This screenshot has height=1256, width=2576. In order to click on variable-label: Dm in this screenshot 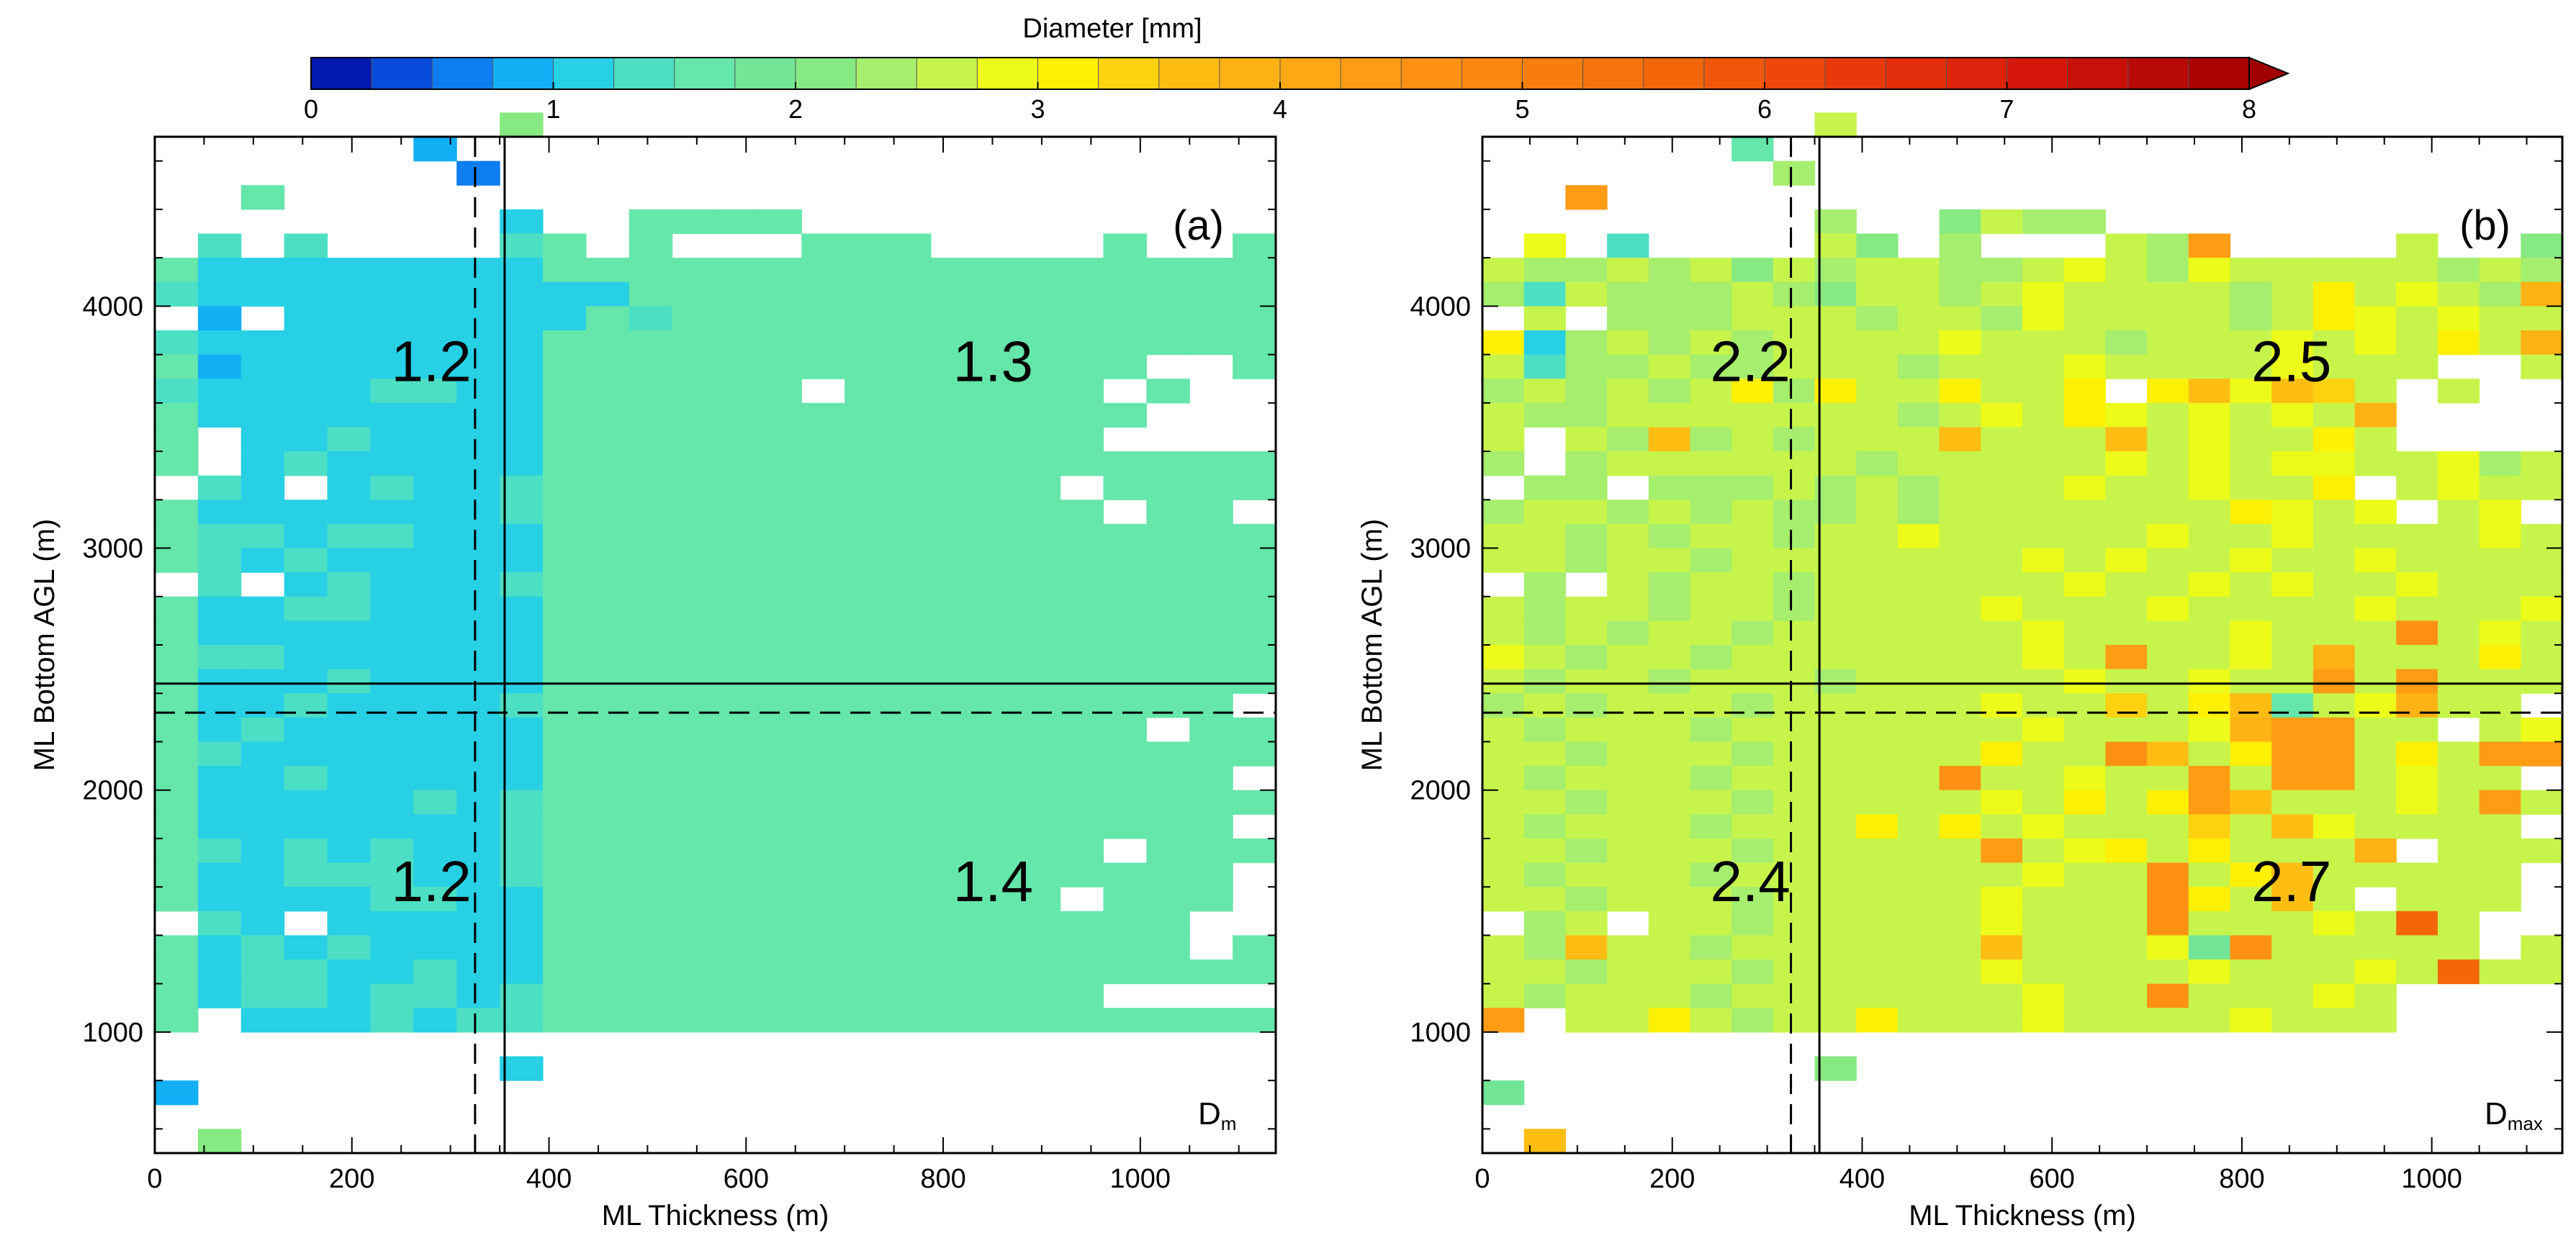, I will do `click(1217, 1115)`.